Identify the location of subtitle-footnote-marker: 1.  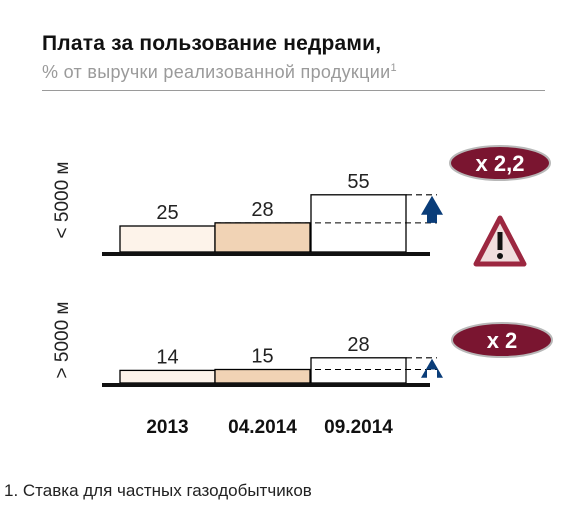
(393, 68).